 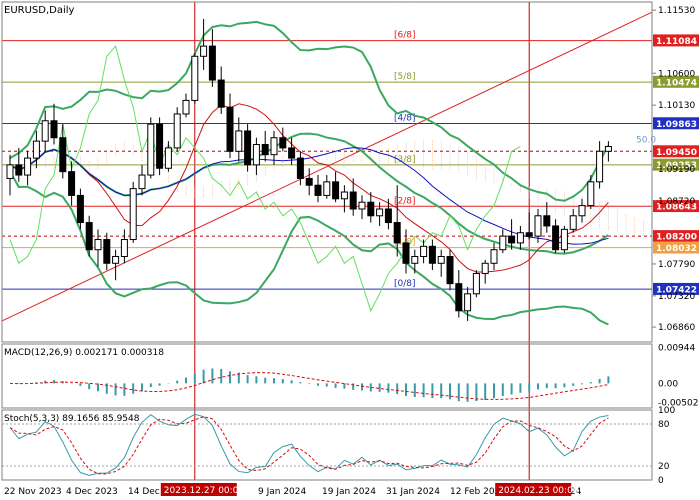 I want to click on price-tag-label: 1.08200, so click(x=676, y=238).